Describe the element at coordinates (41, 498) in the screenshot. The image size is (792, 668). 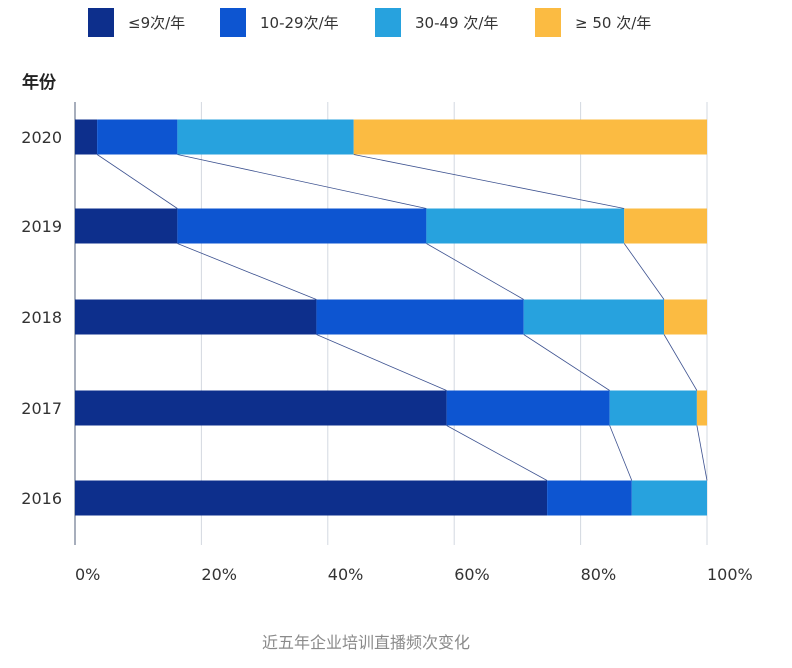
I see `y-tick-label: 2016` at that location.